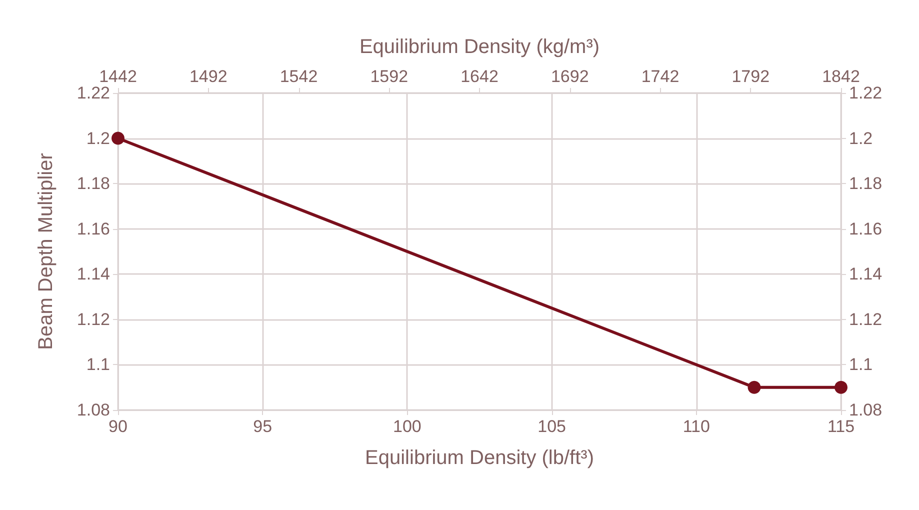 The width and height of the screenshot is (919, 510). I want to click on x2-tick-label: 1742, so click(660, 76).